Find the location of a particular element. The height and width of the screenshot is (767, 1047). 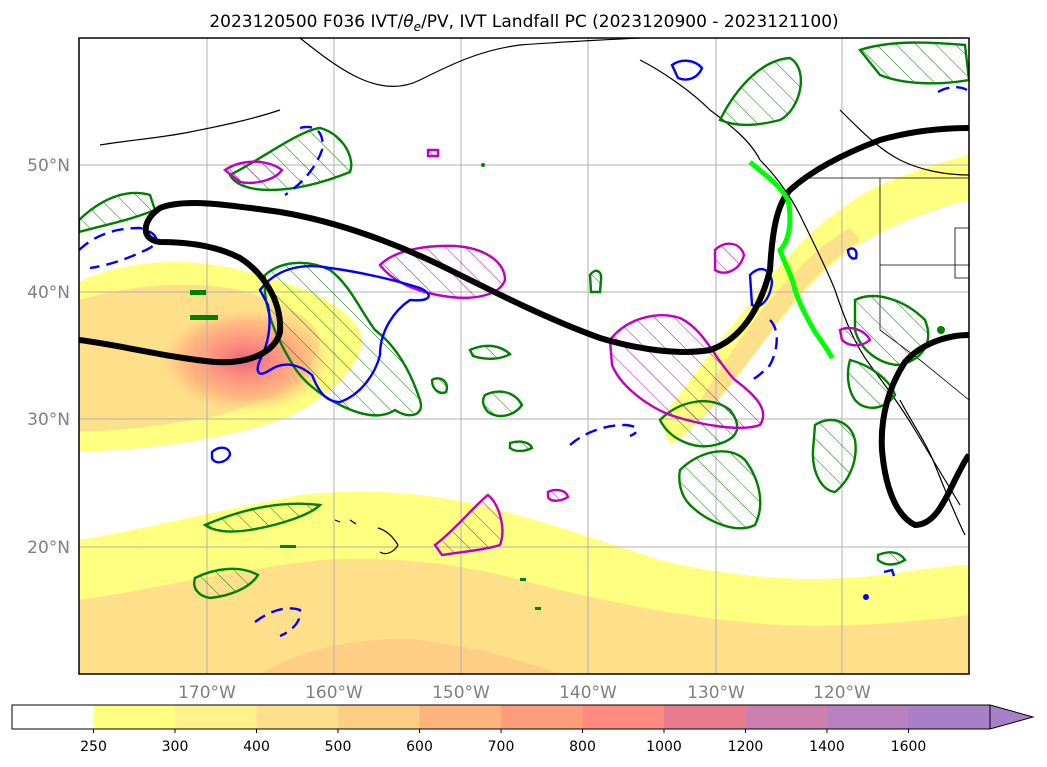

lat-tick-label: 40°N is located at coordinates (48, 293).